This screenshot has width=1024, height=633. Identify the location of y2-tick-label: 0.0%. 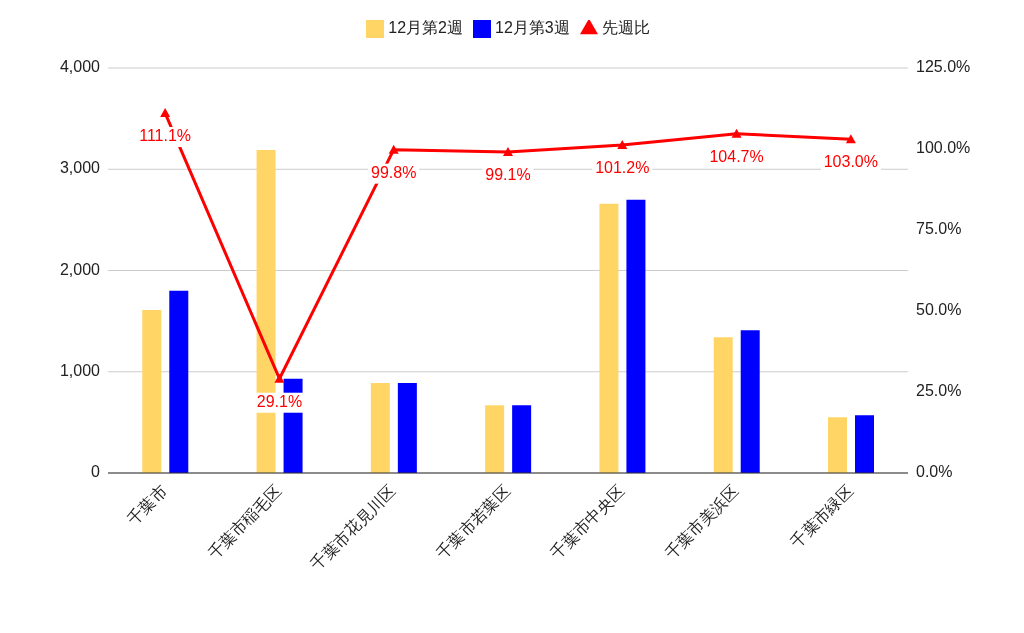
(934, 472).